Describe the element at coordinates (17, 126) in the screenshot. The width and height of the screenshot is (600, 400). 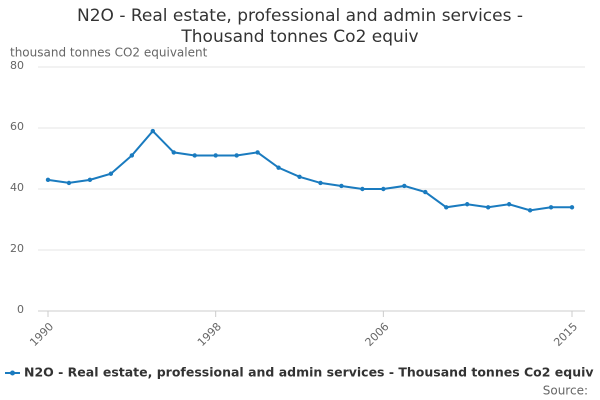
I see `y-tick-label: 60` at that location.